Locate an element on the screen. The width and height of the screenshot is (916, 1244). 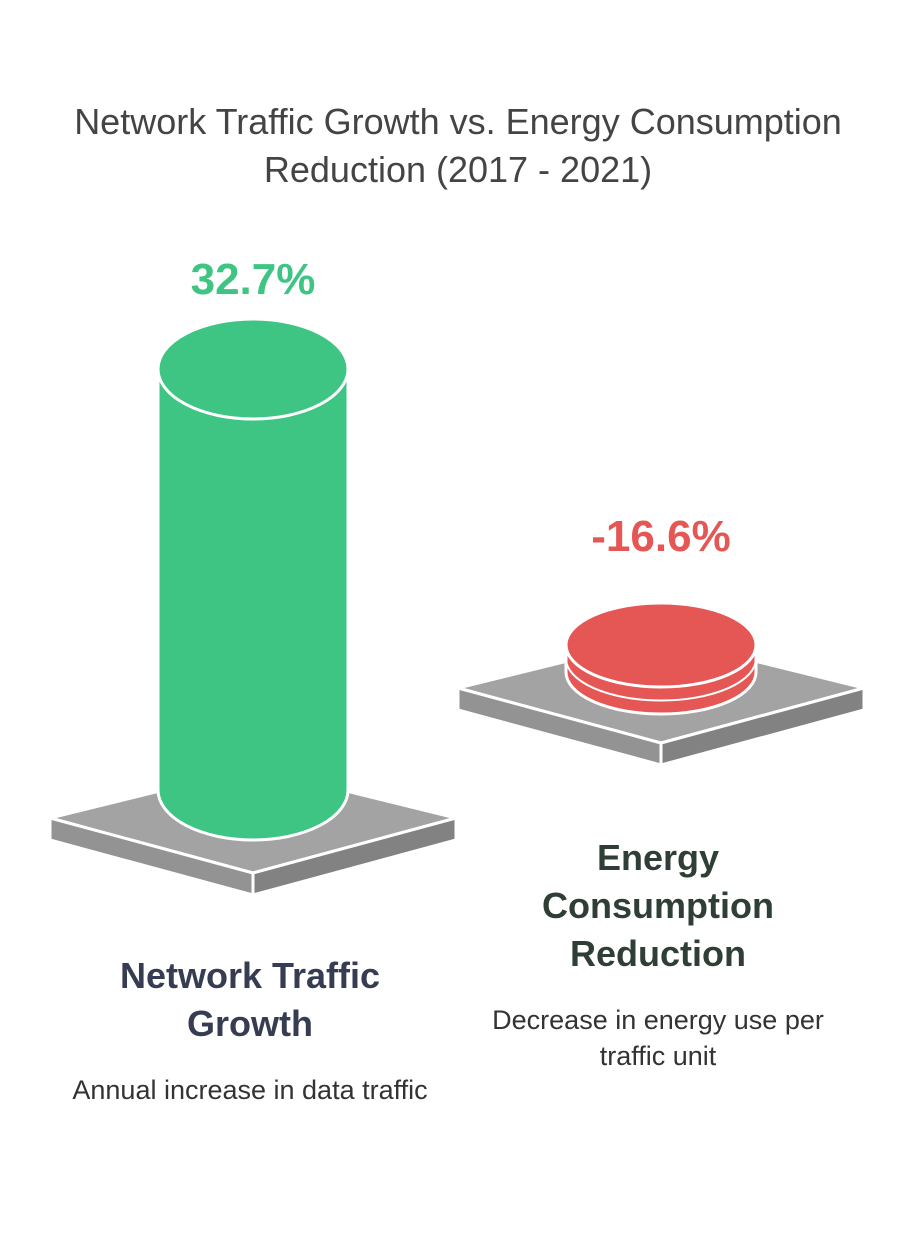
bar-network-traffic-growth-cap is located at coordinates (253, 369).